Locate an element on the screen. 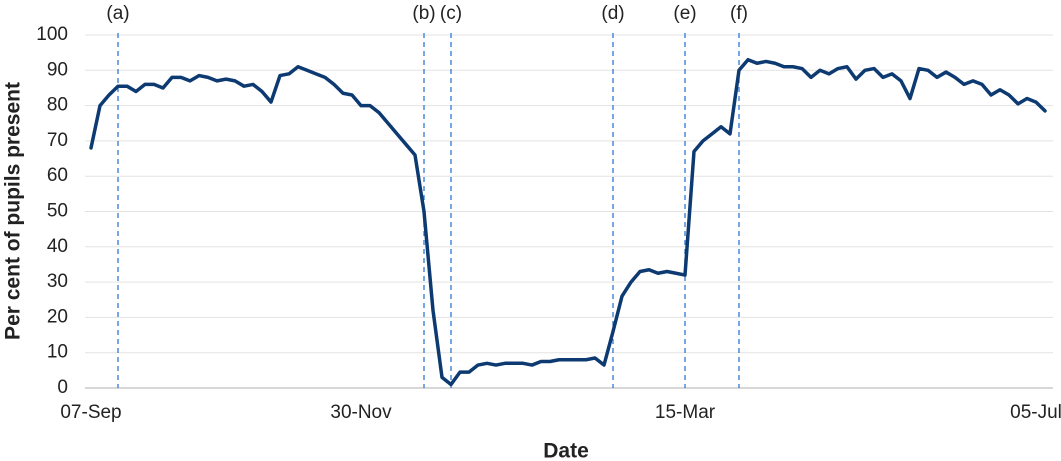  x-axis-title: Date is located at coordinates (566, 450).